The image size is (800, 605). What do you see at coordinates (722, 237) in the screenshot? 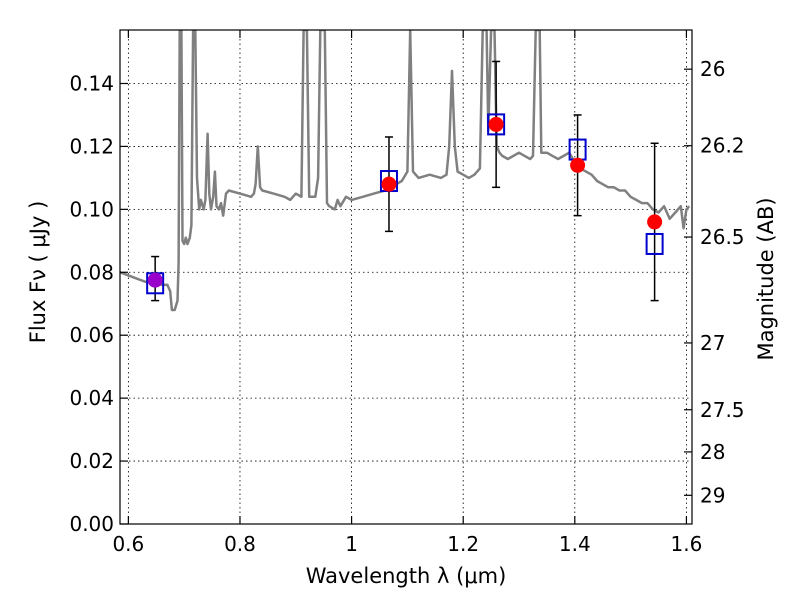
I see `right-tick-label: 26.5` at bounding box center [722, 237].